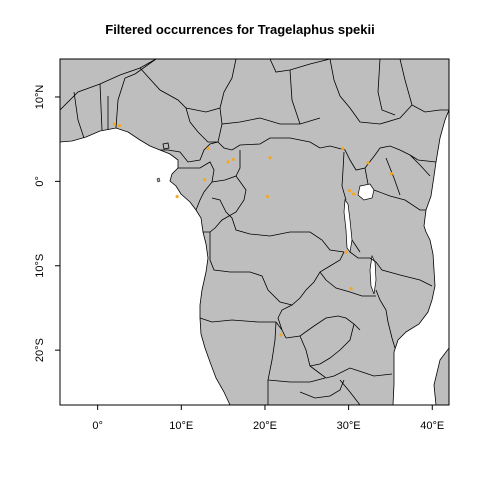  I want to click on y-tick-label: 20°S, so click(40, 350).